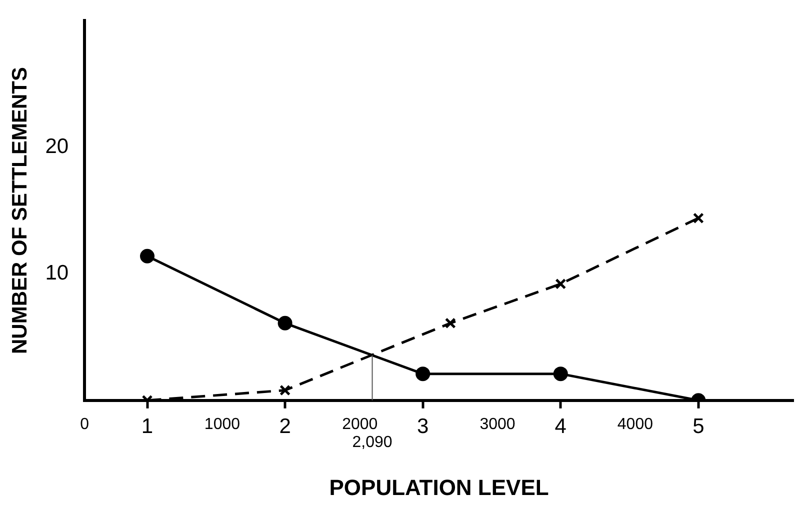 The image size is (802, 510). What do you see at coordinates (635, 424) in the screenshot?
I see `x2-tick-label: 4000` at bounding box center [635, 424].